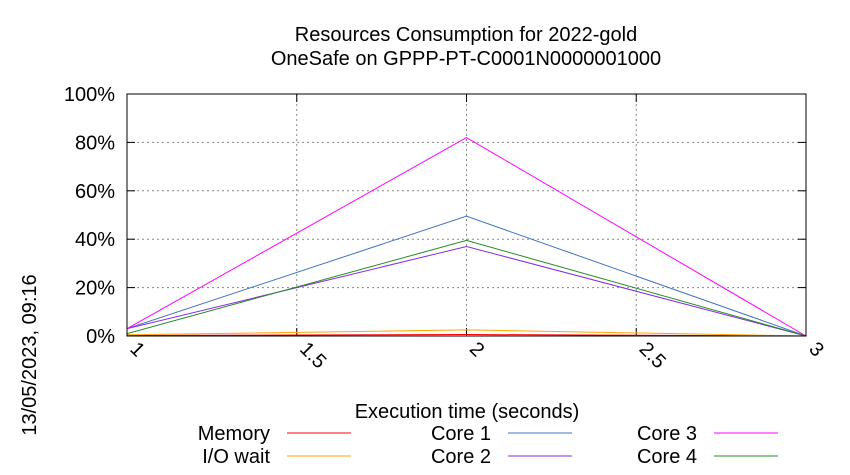 The width and height of the screenshot is (850, 475). What do you see at coordinates (461, 457) in the screenshot?
I see `legend-label-core-2: Core 2` at bounding box center [461, 457].